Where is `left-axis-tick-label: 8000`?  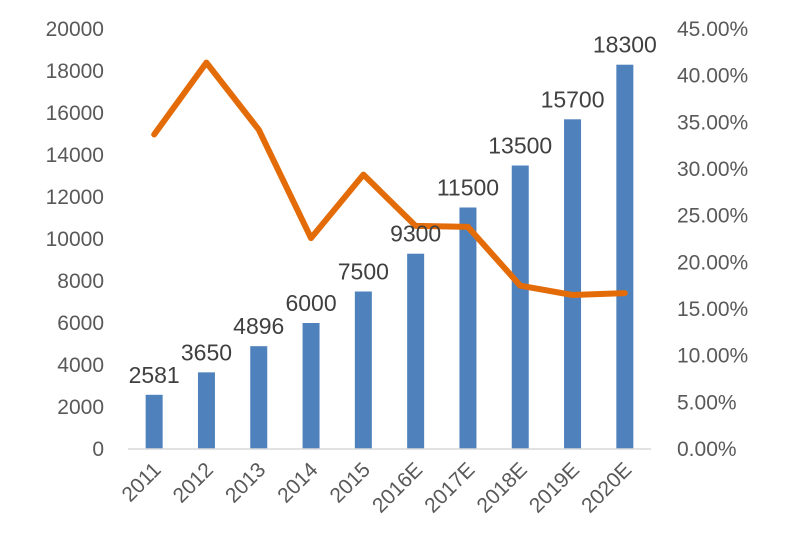 left-axis-tick-label: 8000 is located at coordinates (80, 281).